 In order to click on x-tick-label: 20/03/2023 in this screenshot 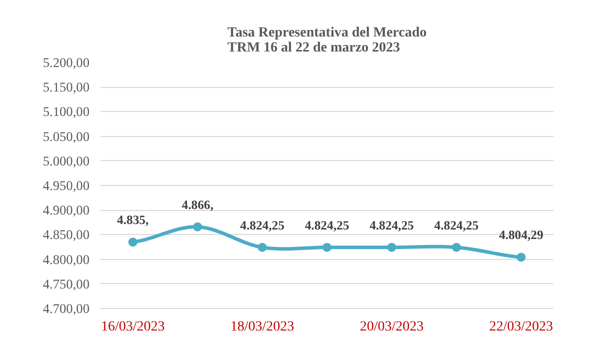, I will do `click(392, 327)`.